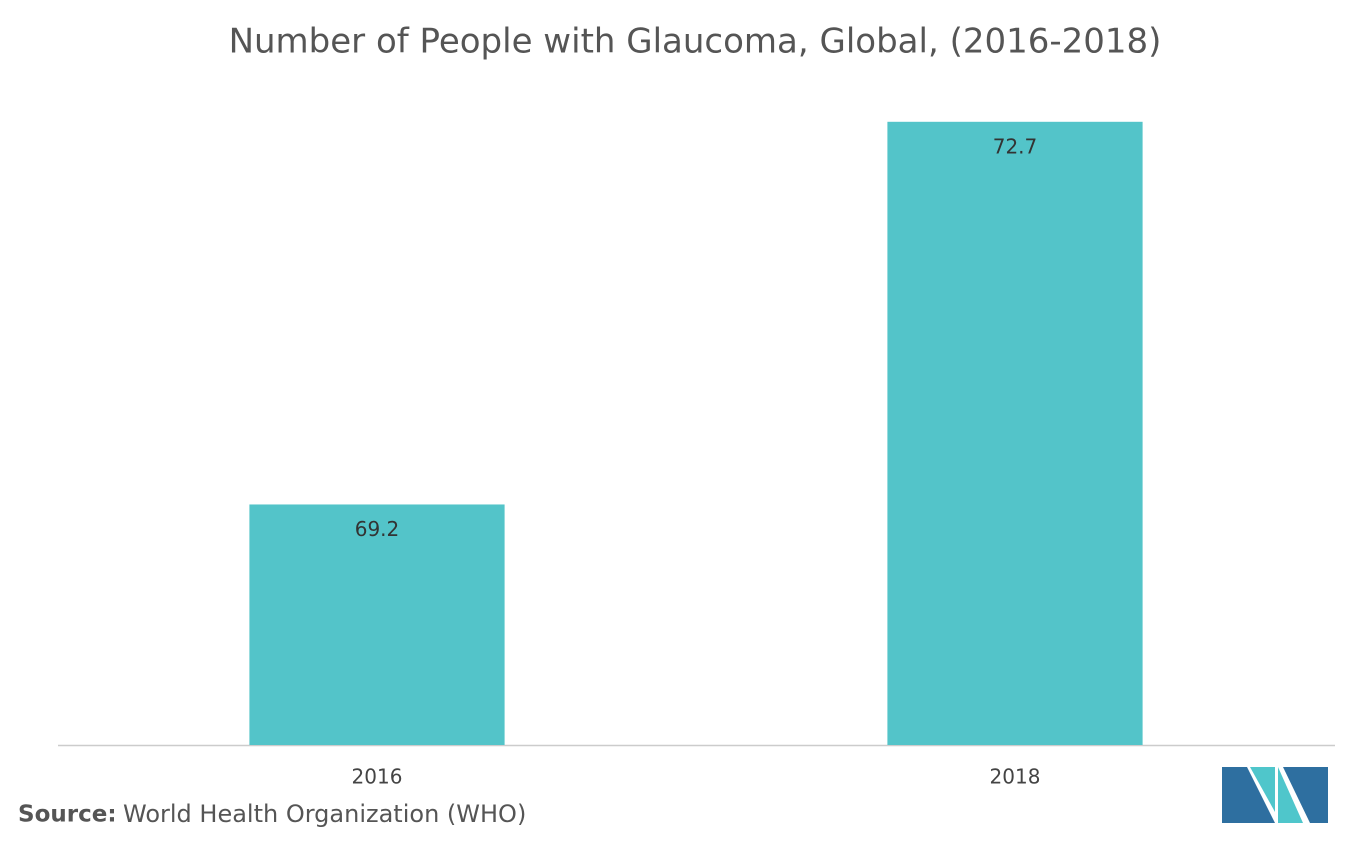  What do you see at coordinates (67, 815) in the screenshot?
I see `source-label: Source:` at bounding box center [67, 815].